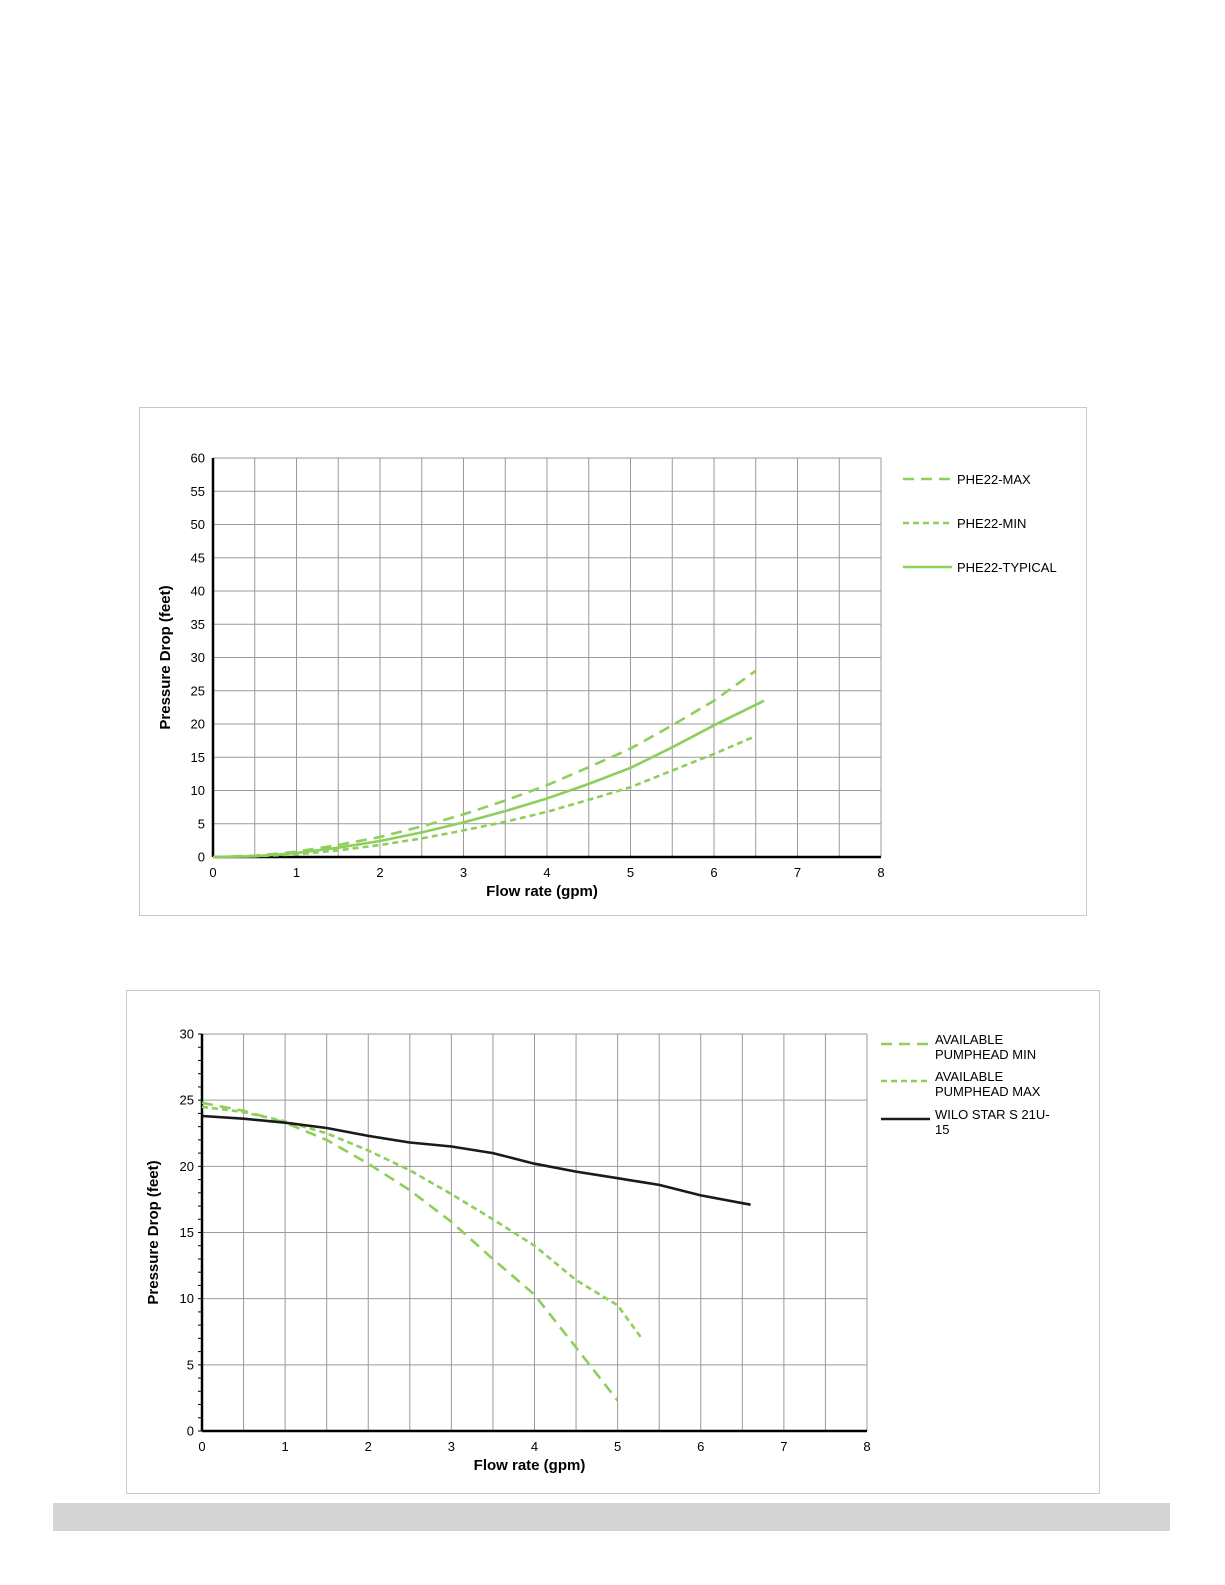 Image resolution: width=1225 pixels, height=1585 pixels. What do you see at coordinates (992, 1114) in the screenshot?
I see `legend-label-line: WILO STAR S 21U-` at bounding box center [992, 1114].